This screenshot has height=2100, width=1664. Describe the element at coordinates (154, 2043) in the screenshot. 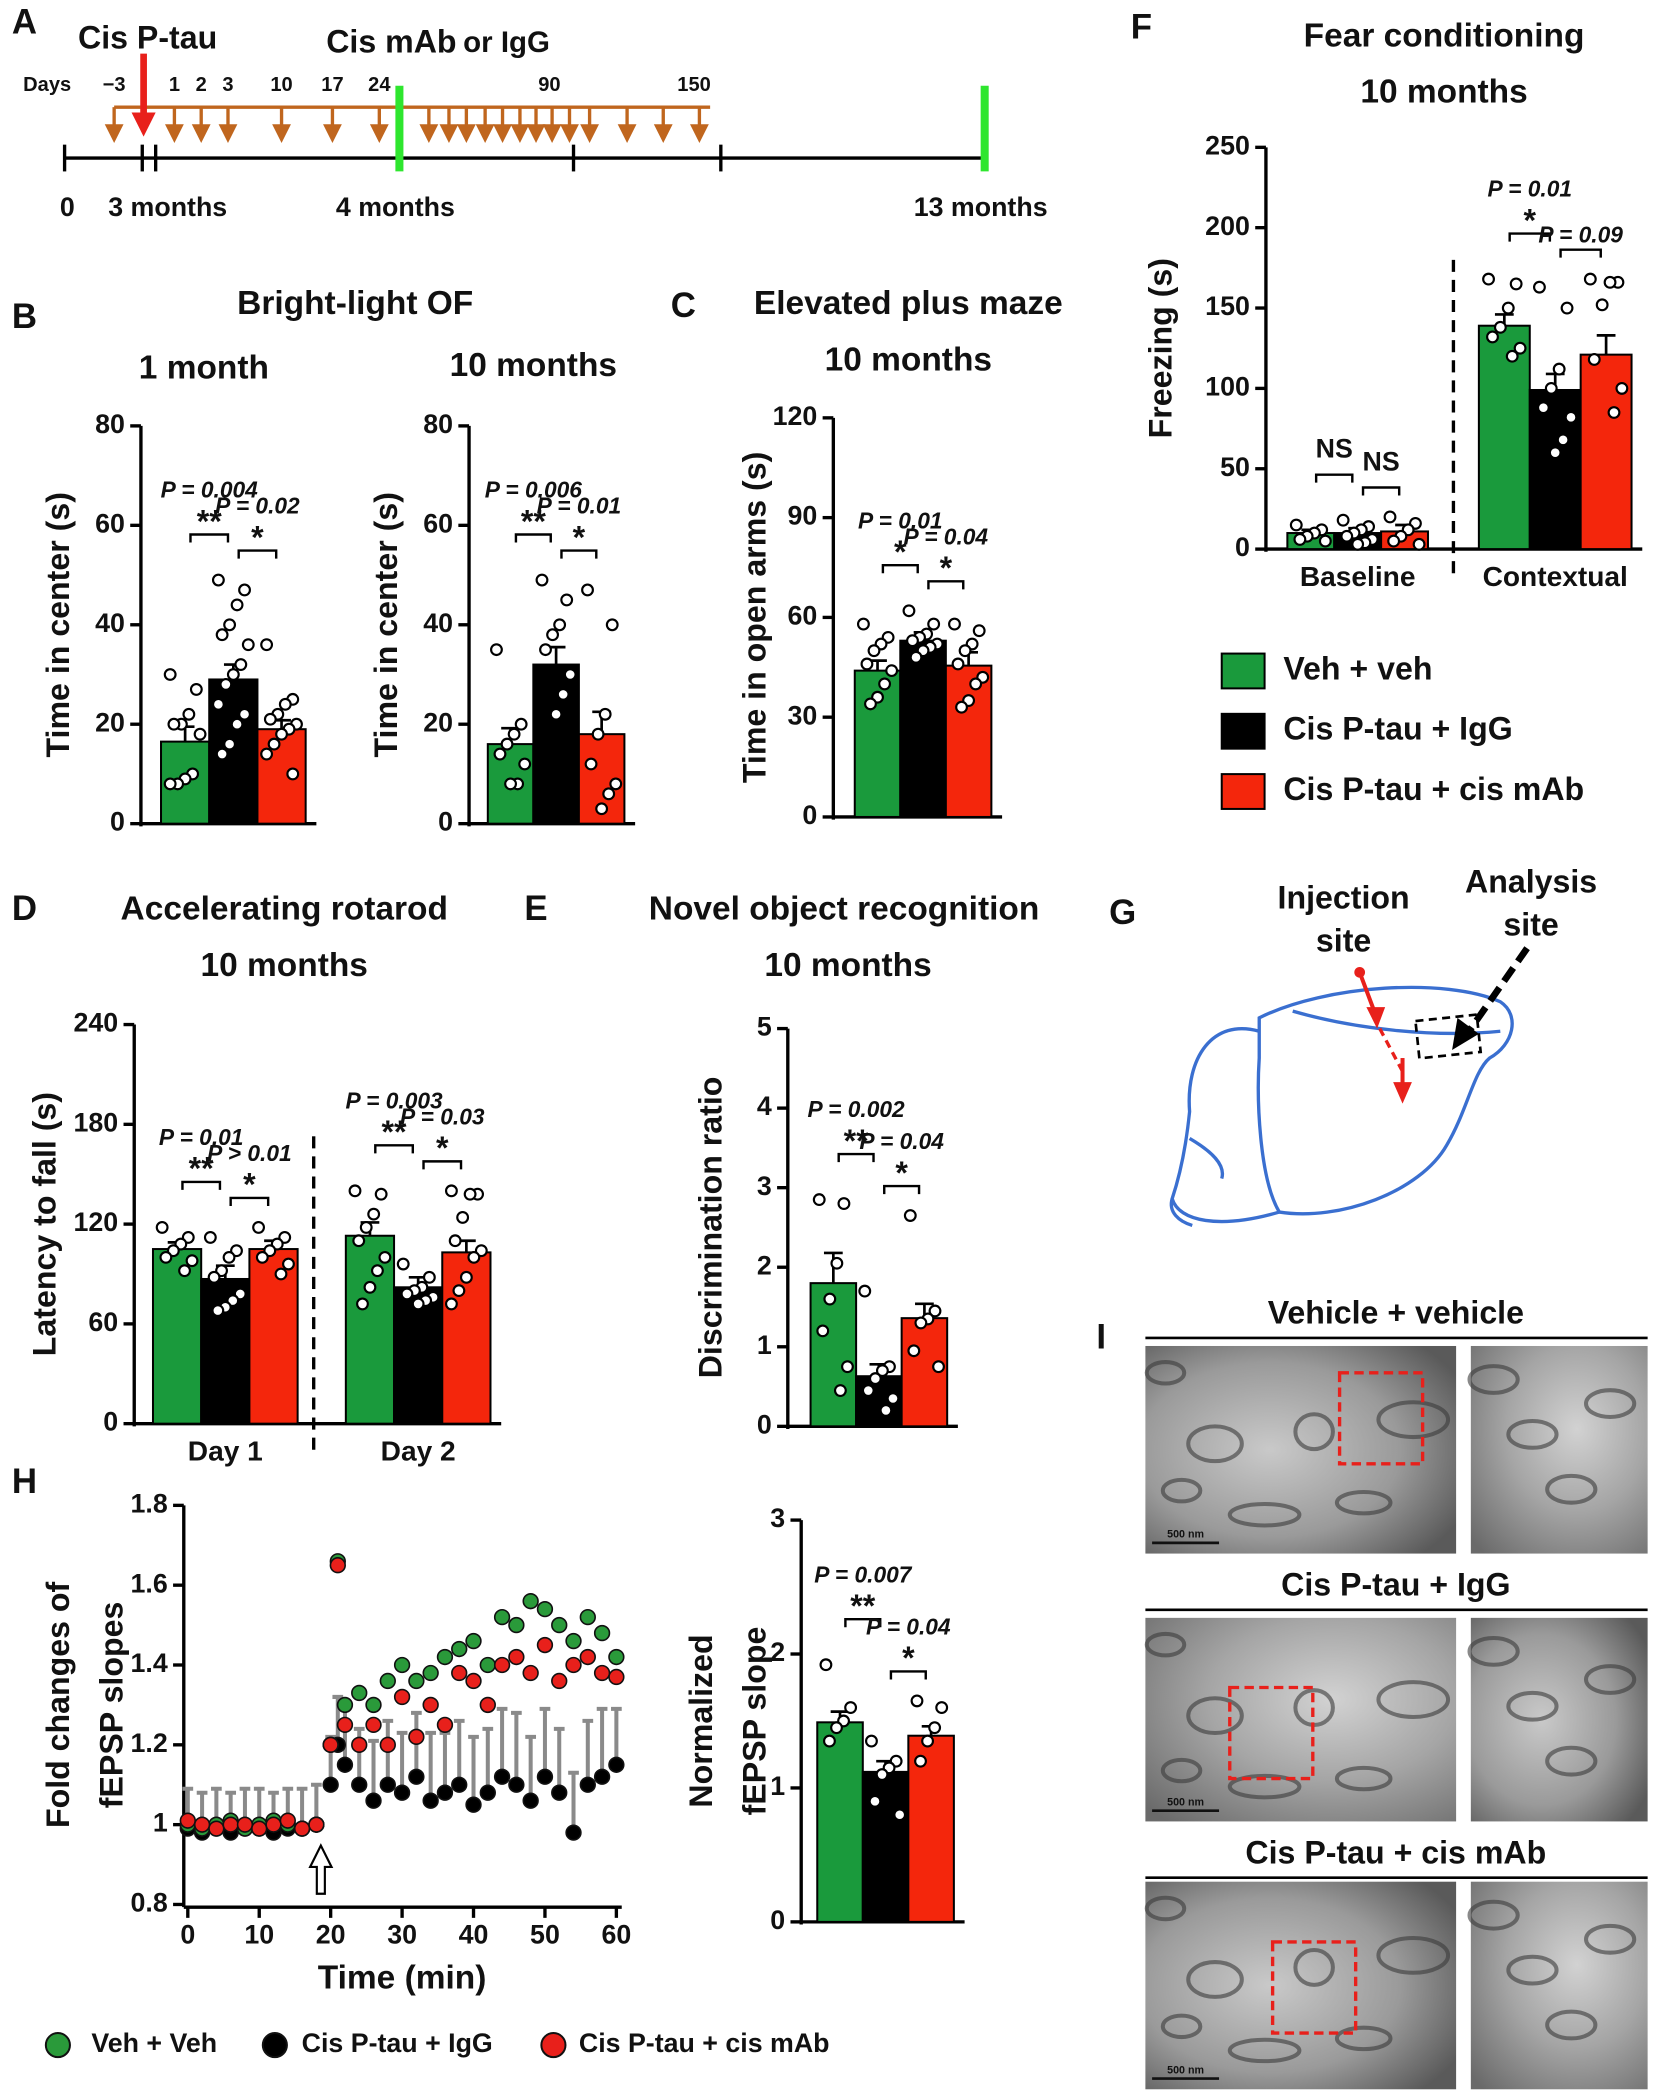

I see `legend-label: Veh + Veh` at that location.